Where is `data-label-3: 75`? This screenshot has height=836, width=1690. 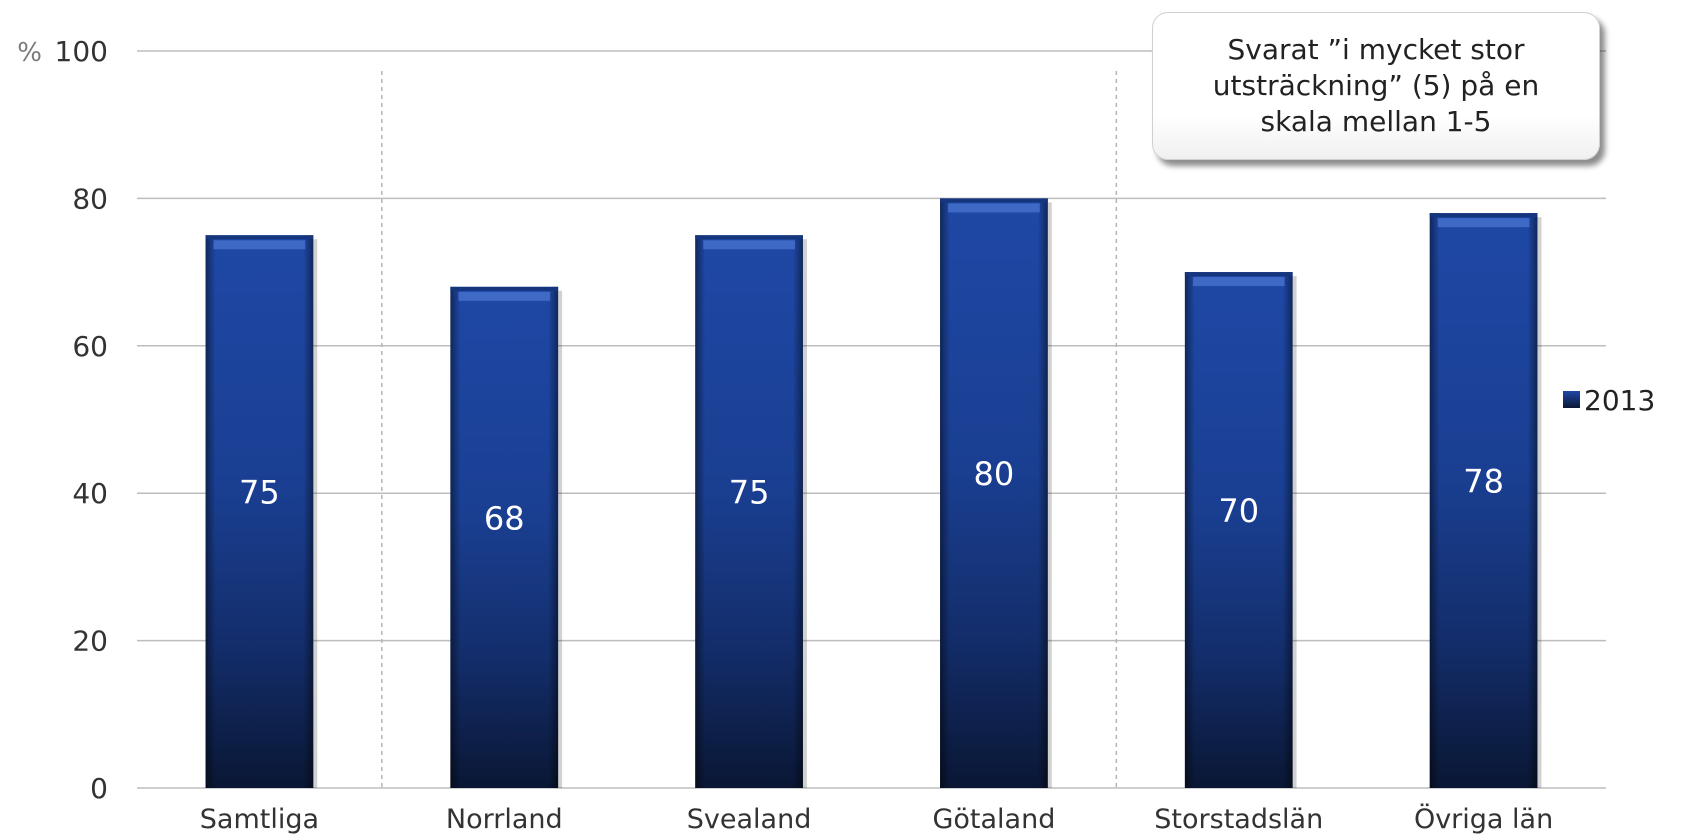
data-label-3: 75 is located at coordinates (749, 493).